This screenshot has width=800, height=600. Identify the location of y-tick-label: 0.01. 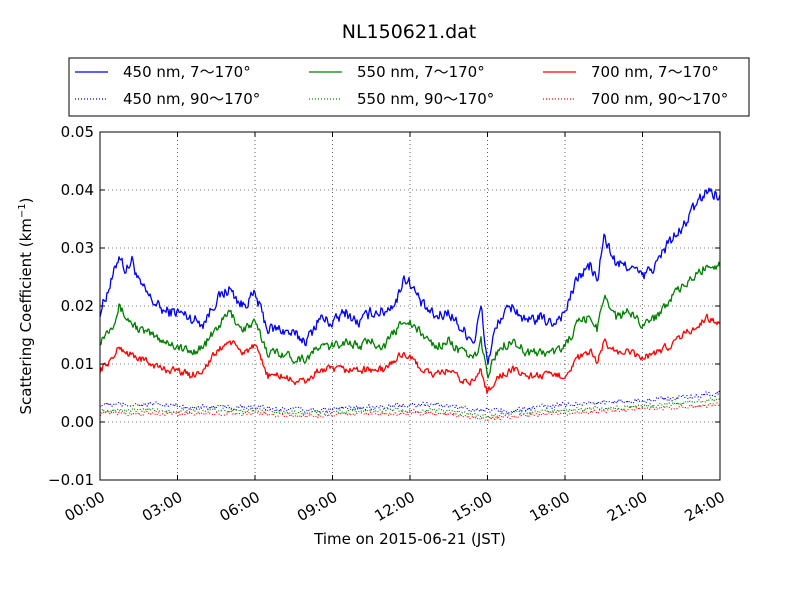
(77, 364).